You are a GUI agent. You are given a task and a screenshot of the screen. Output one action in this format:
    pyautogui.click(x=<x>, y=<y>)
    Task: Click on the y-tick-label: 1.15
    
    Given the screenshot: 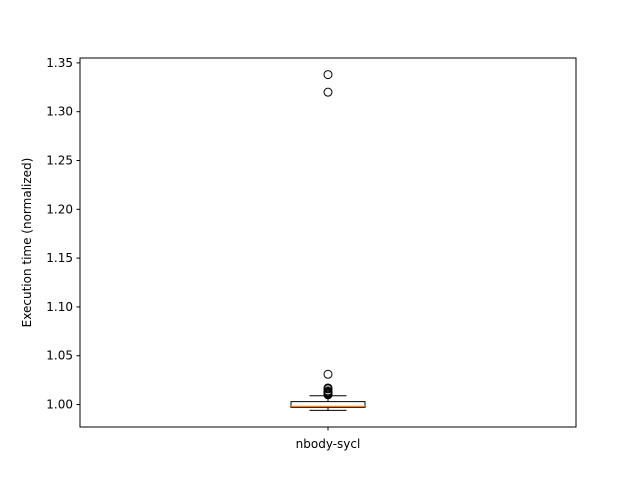 What is the action you would take?
    pyautogui.click(x=59, y=258)
    